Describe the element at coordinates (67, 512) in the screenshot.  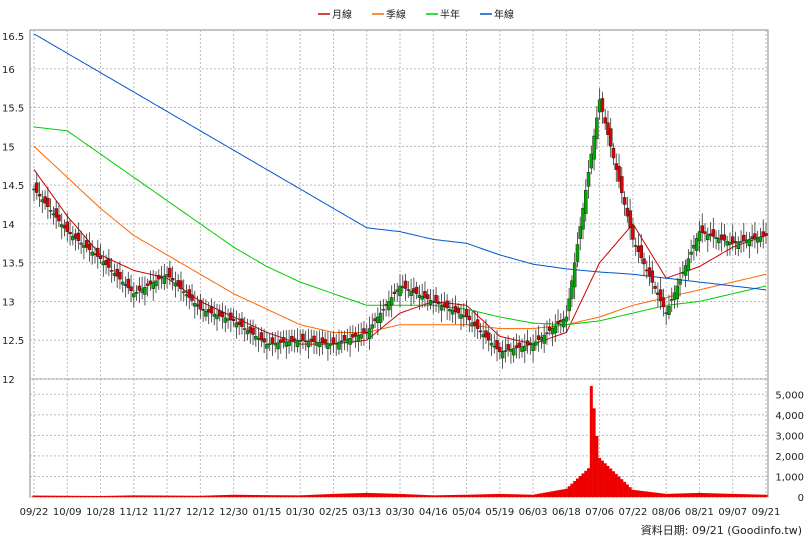
I see `date-tick-label: 10/09` at that location.